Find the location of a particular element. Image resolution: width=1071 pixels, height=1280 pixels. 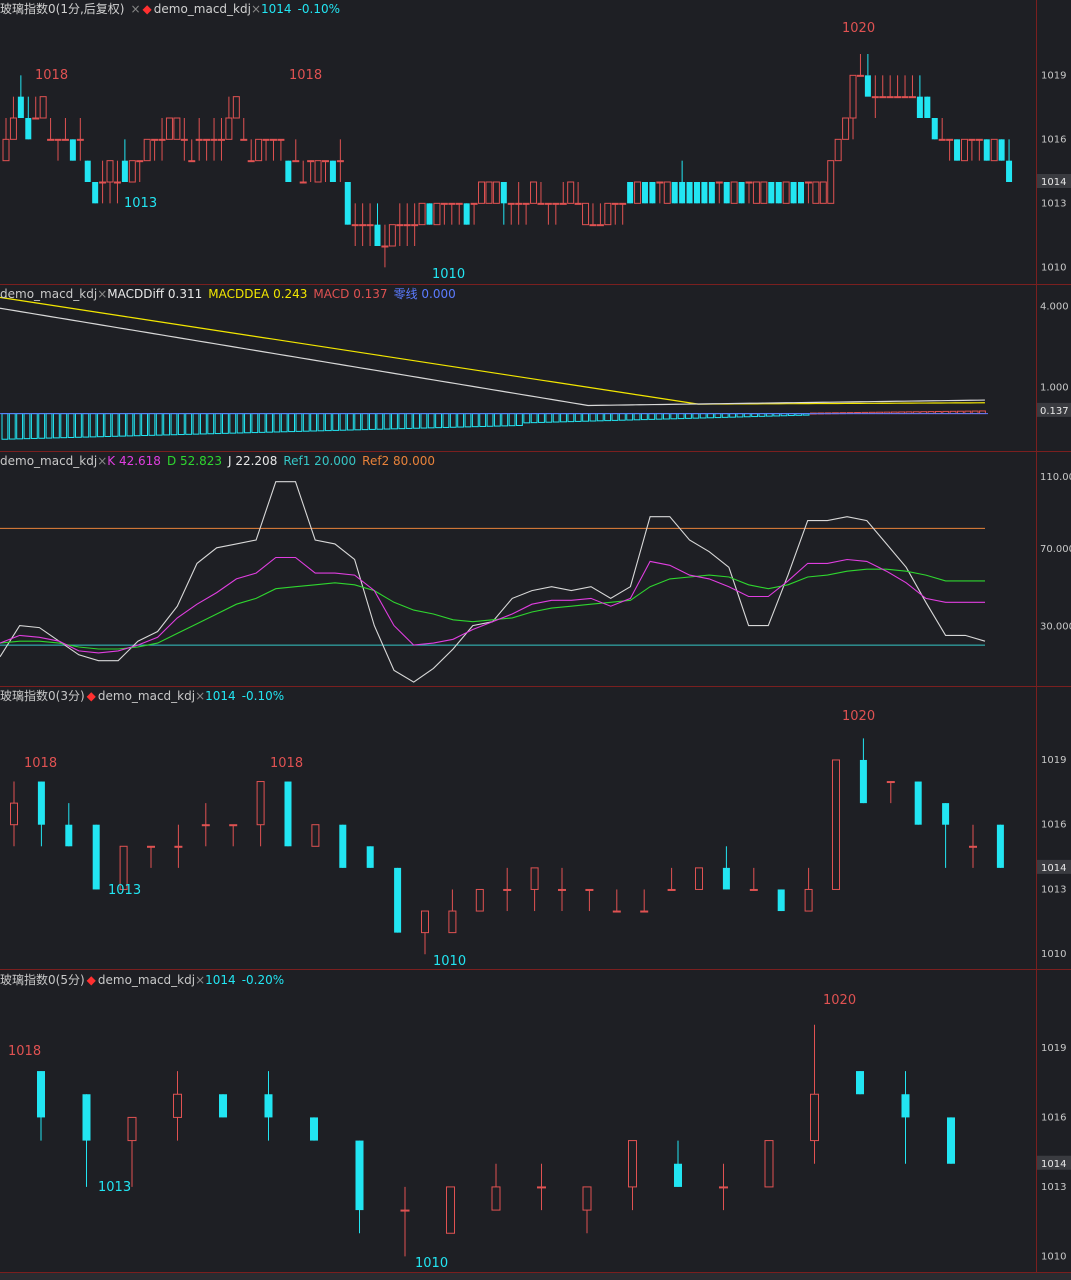

legend-kdj-ref1: Ref1 20.000 is located at coordinates (320, 461).